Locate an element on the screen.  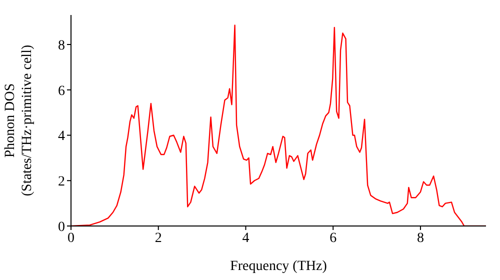
y-tick-label: 4 is located at coordinates (61, 136).